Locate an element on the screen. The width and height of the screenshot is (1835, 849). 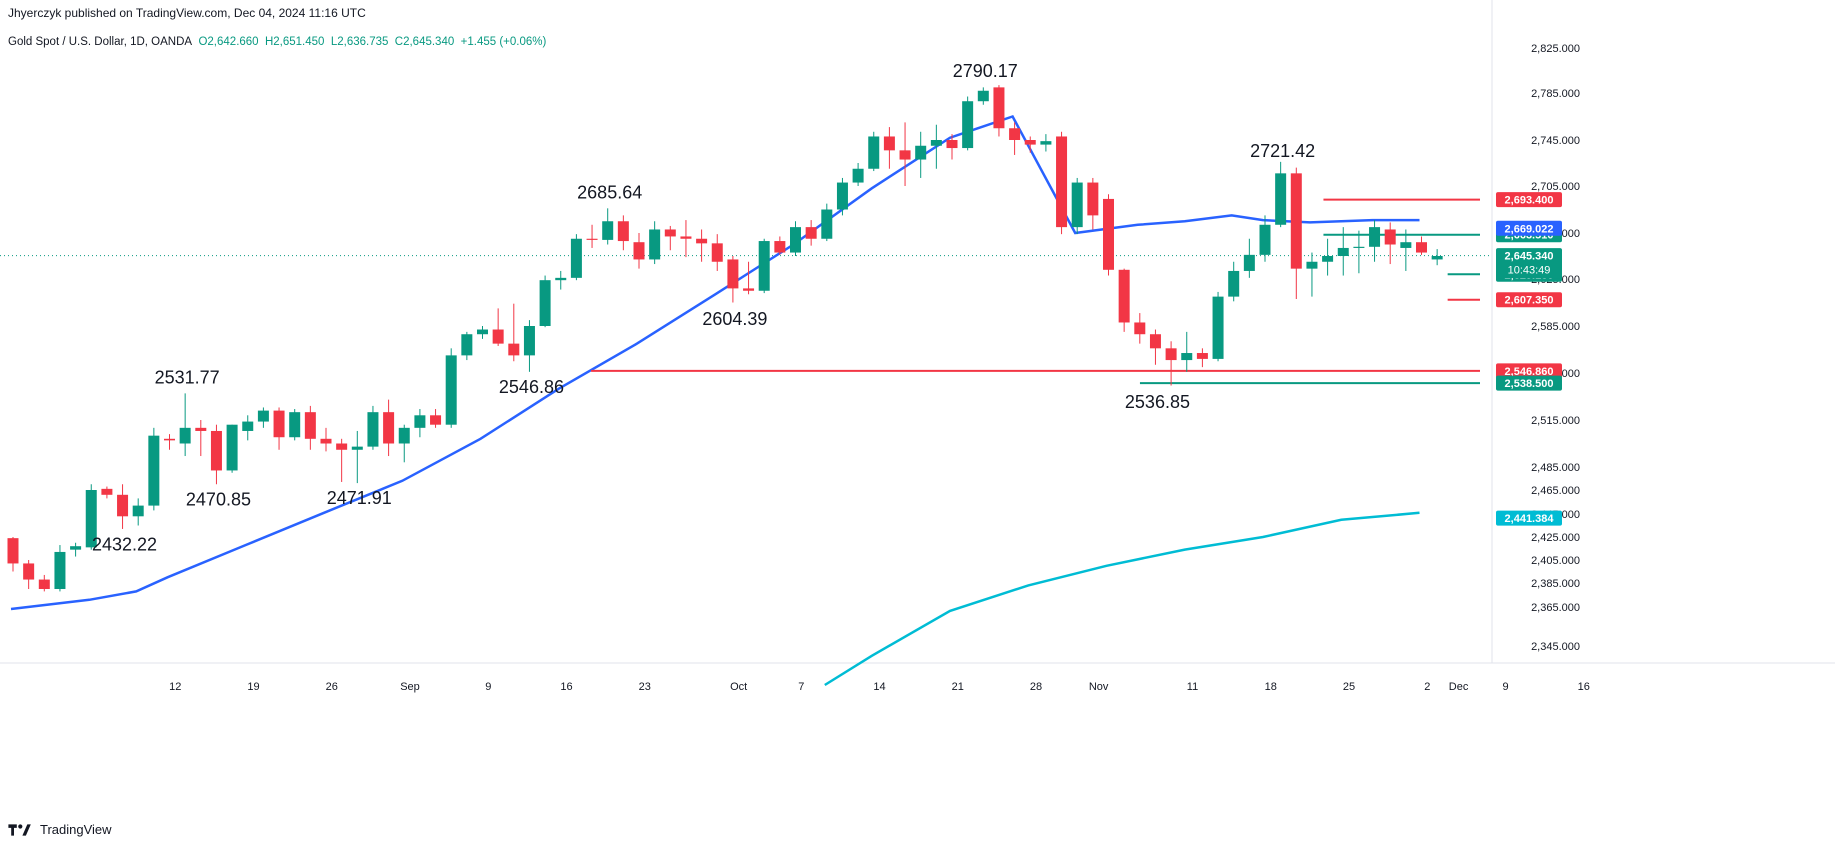
x-tick-label: 28 is located at coordinates (1036, 687).